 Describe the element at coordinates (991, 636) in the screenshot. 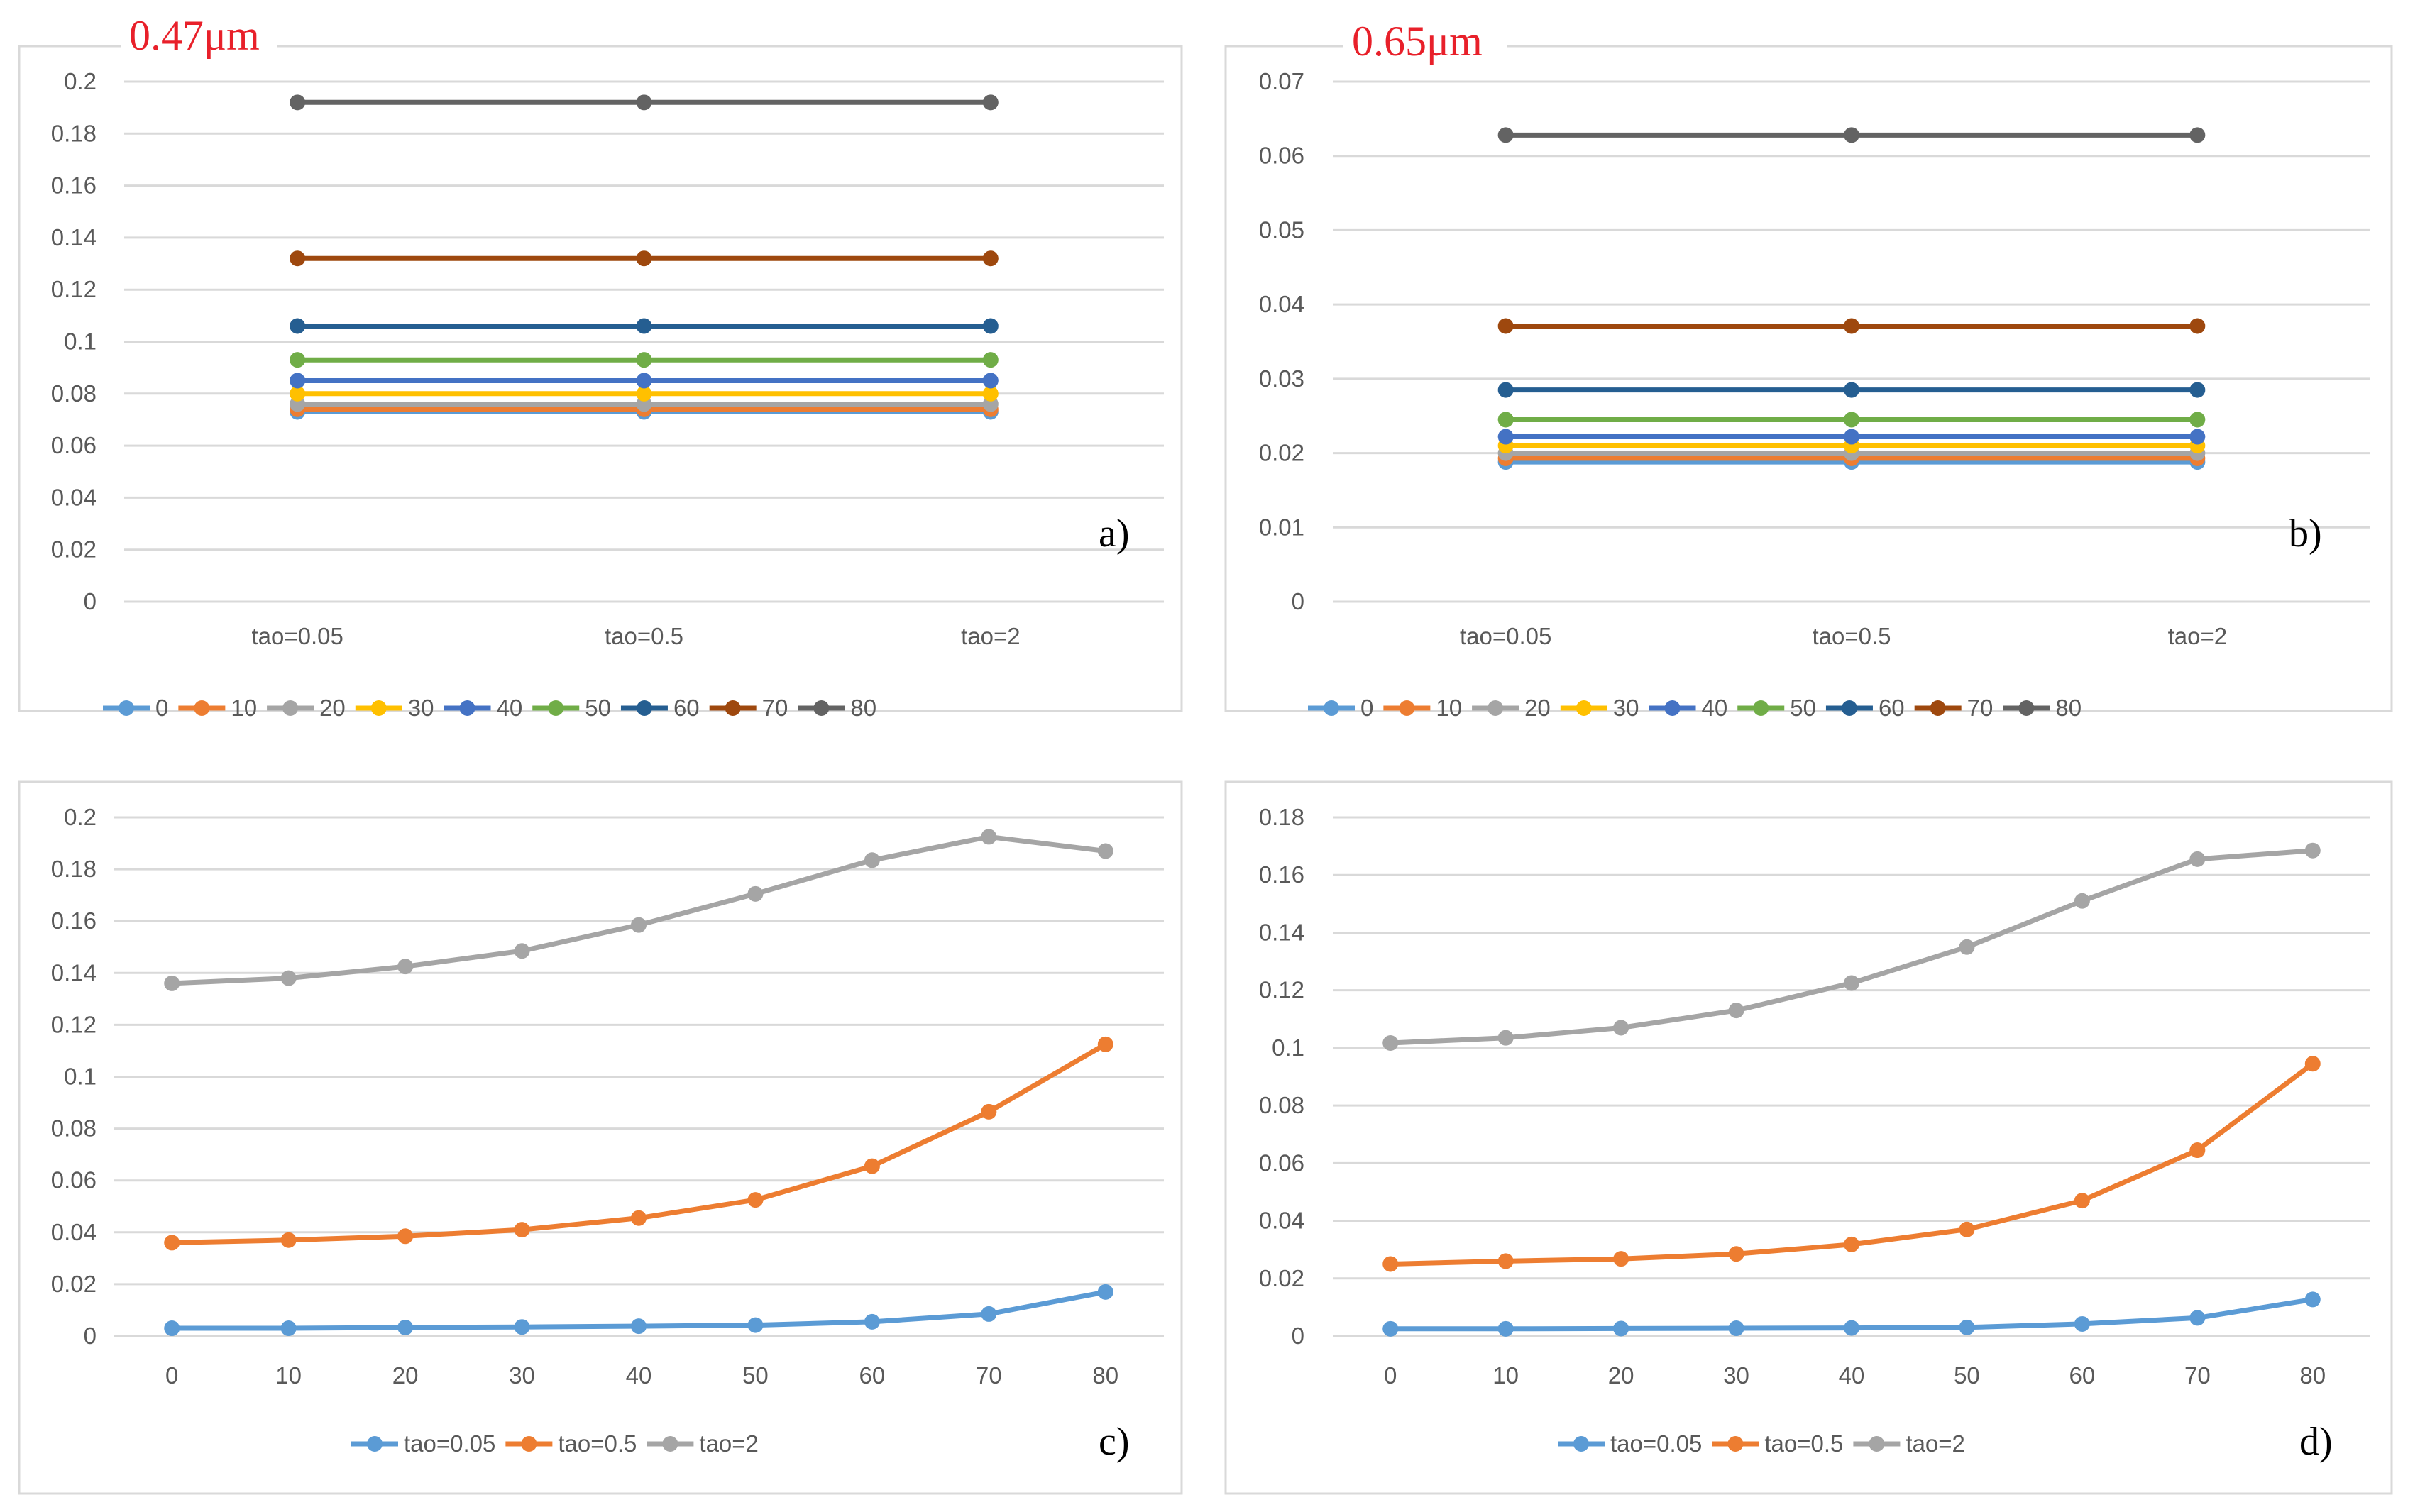

I see `x-tick-label: tao=2` at that location.